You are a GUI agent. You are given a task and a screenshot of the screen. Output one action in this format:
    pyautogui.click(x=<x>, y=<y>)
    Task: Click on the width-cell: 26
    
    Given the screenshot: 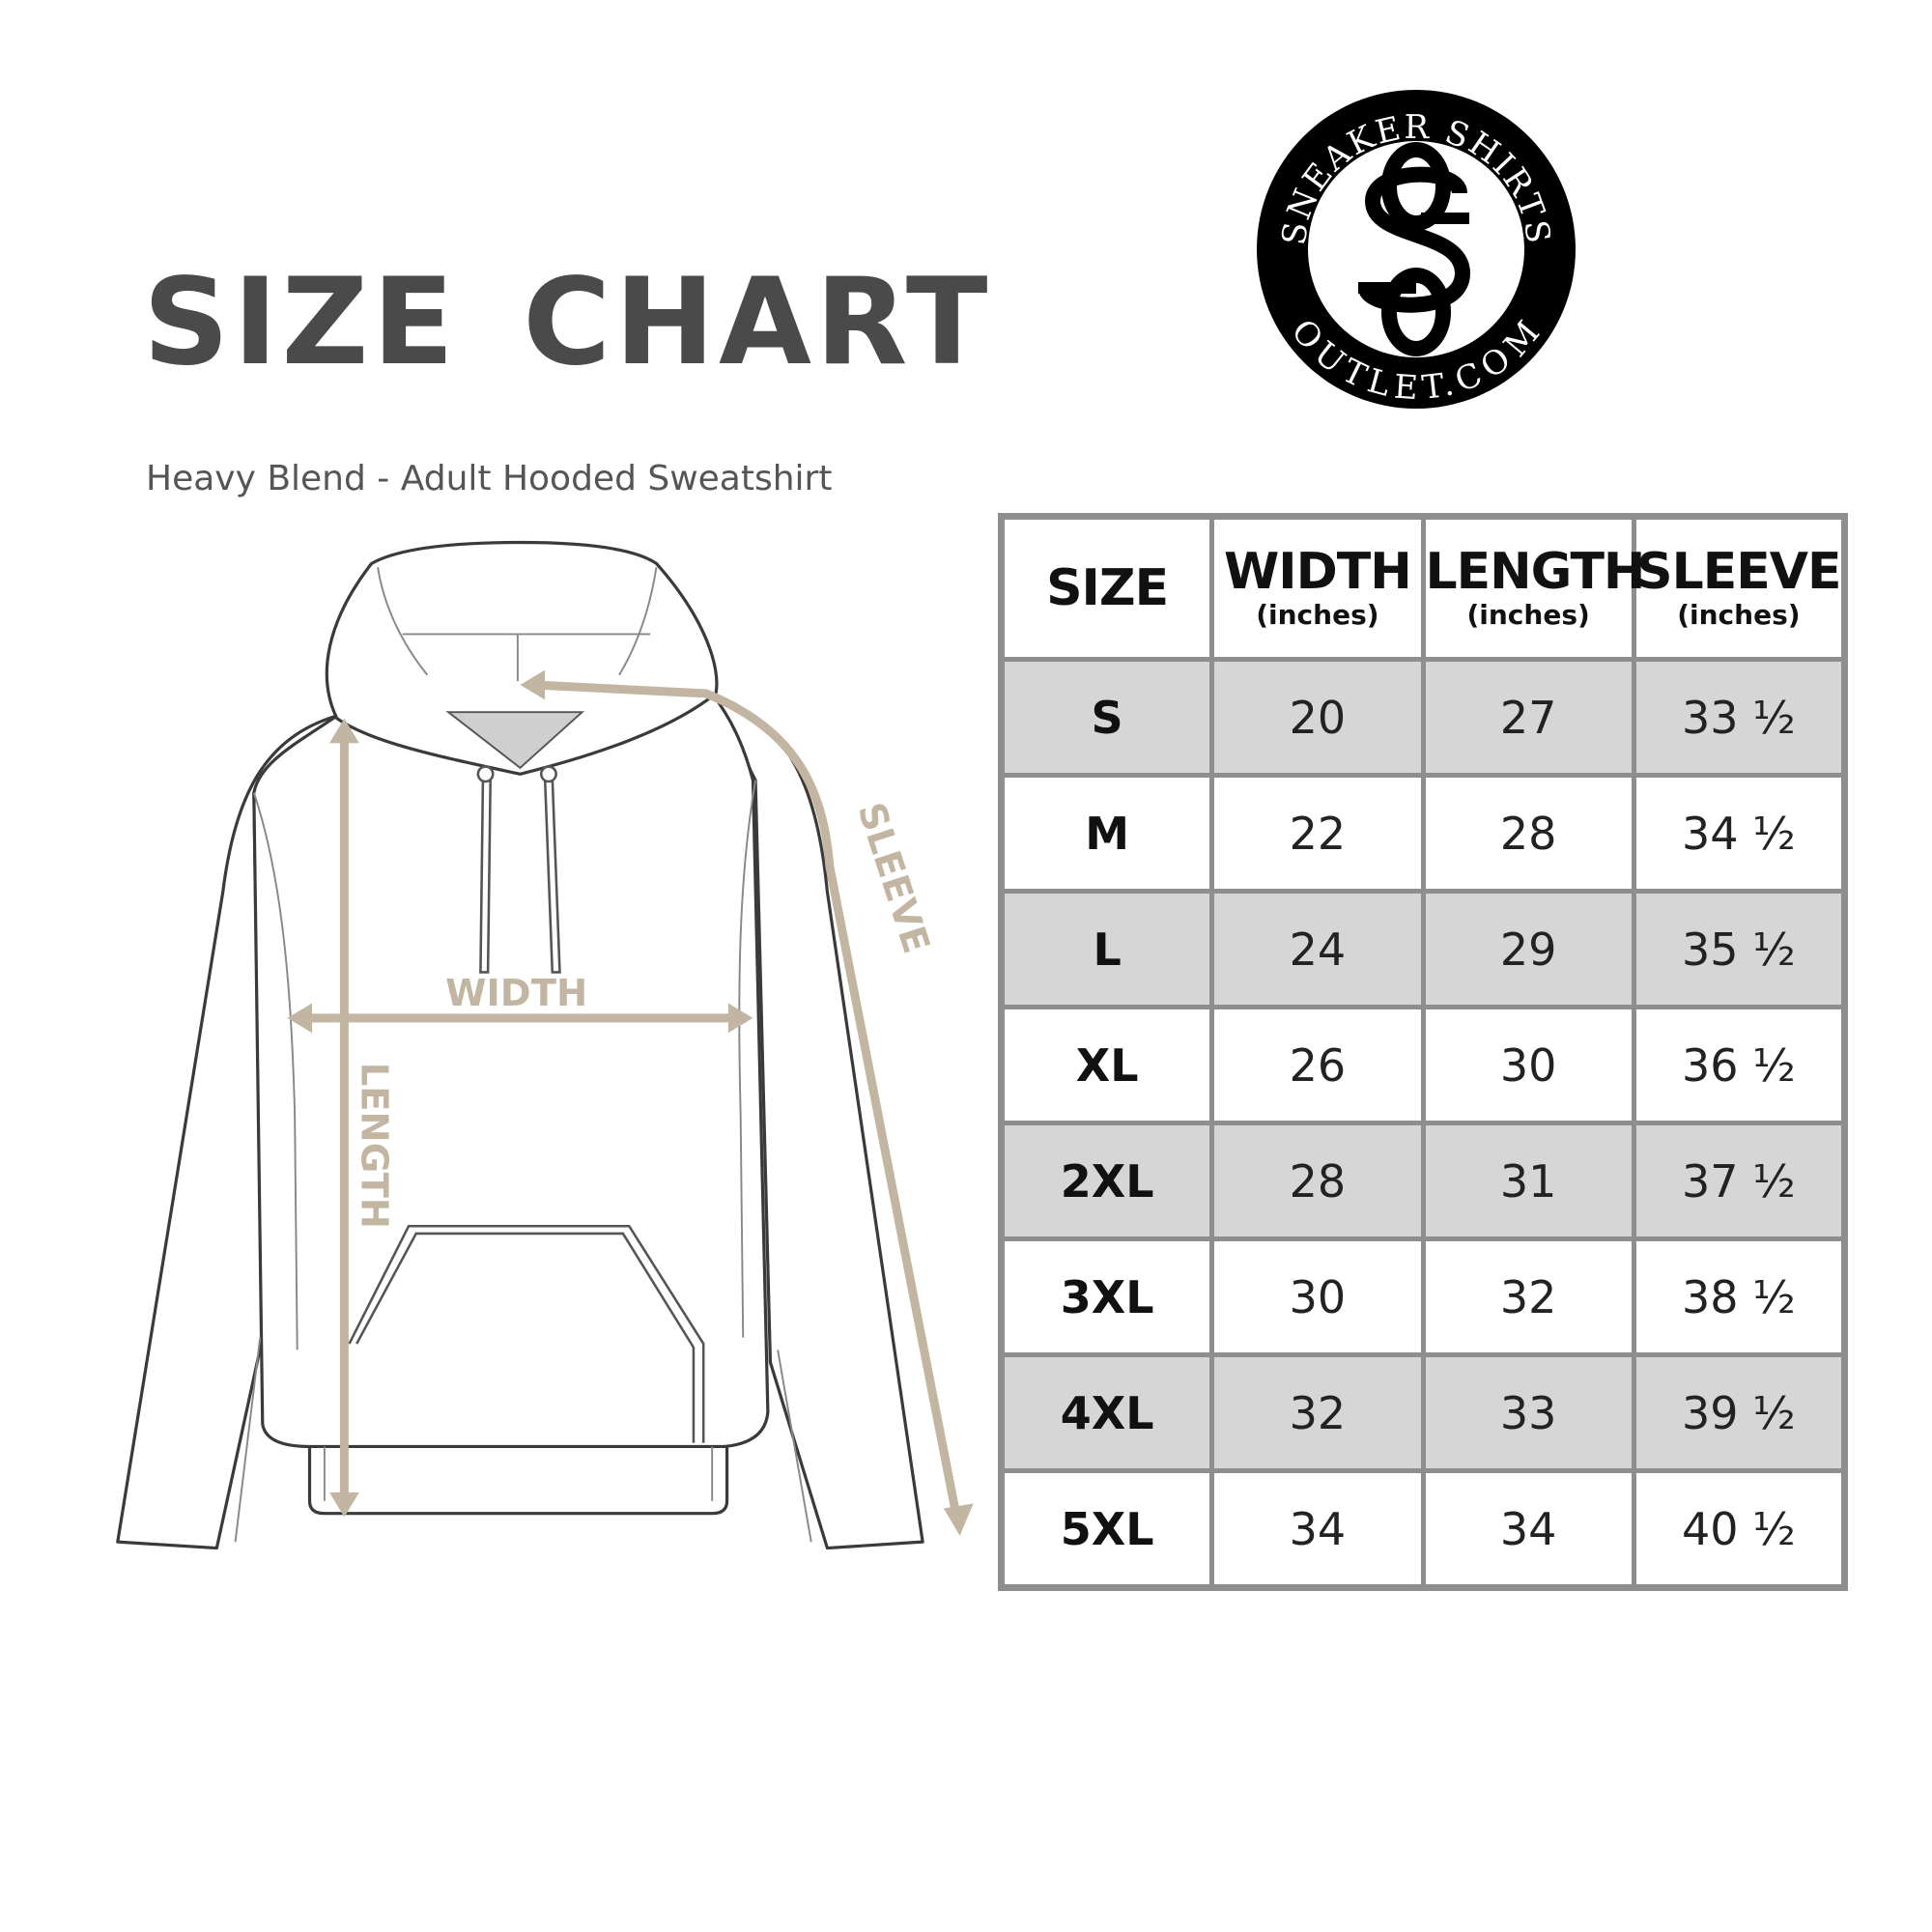 What is the action you would take?
    pyautogui.click(x=1317, y=1065)
    